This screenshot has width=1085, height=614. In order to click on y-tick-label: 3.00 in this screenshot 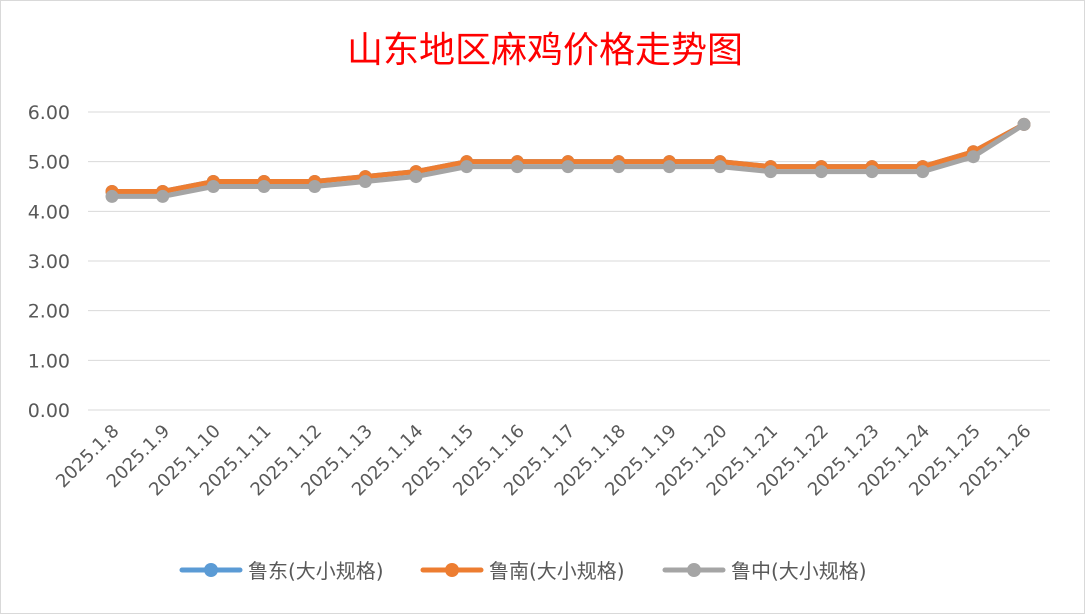, I will do `click(49, 262)`.